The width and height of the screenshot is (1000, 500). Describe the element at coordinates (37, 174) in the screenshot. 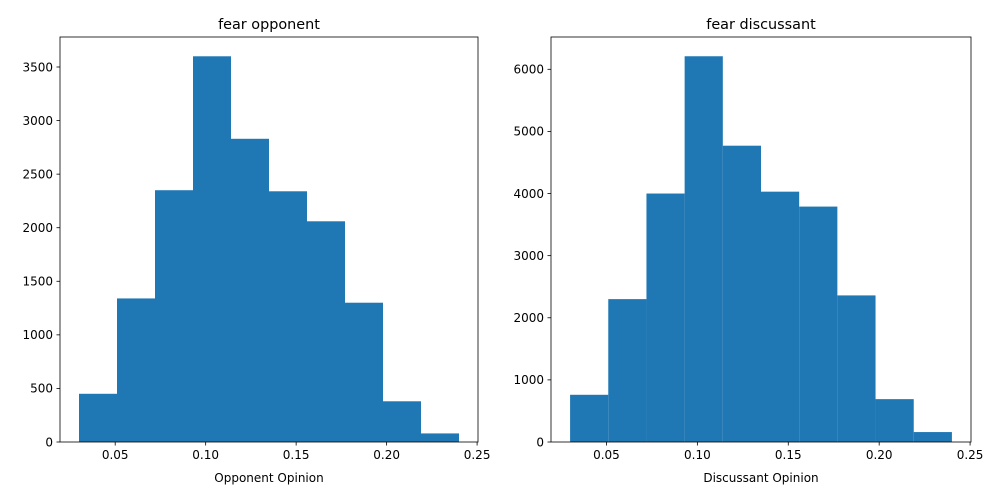

I see `y-tick-label: 2500` at that location.